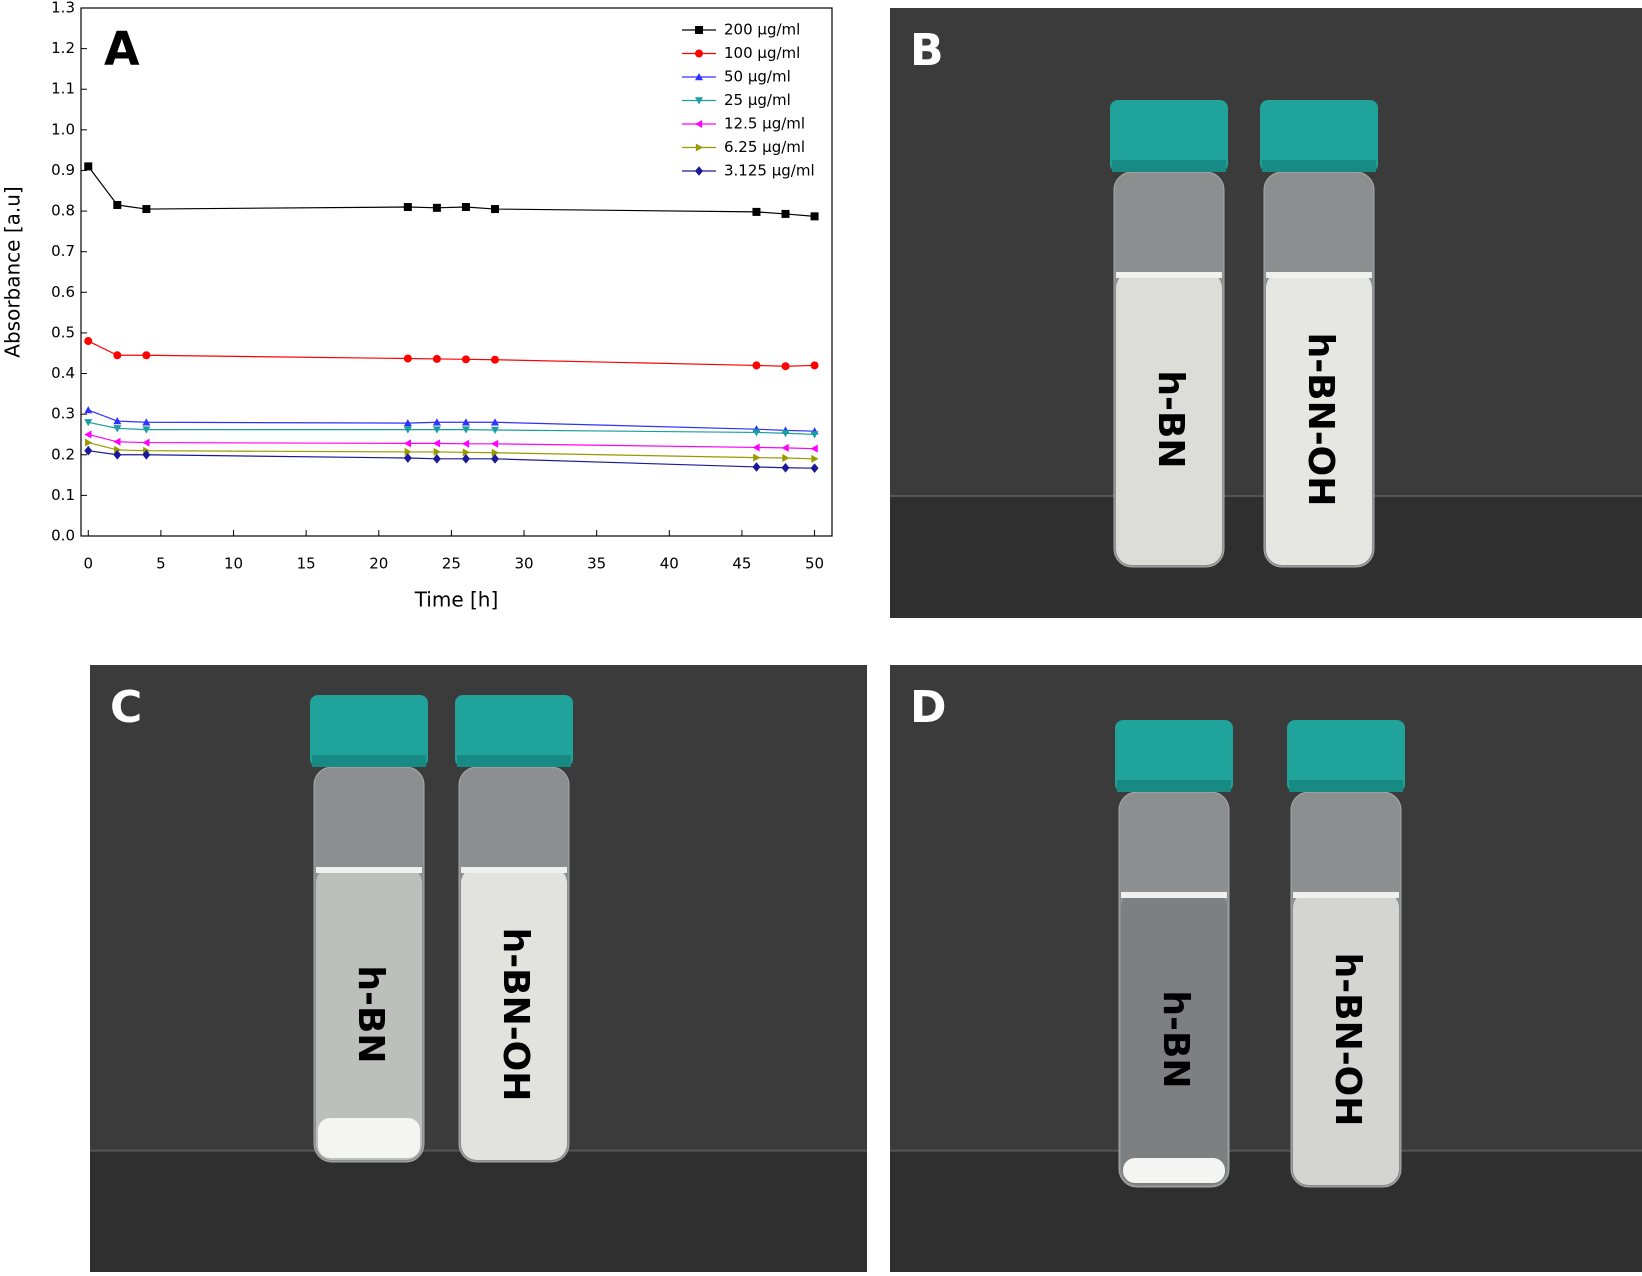 The image size is (1642, 1276). I want to click on y-tick-label: 0.1, so click(63, 495).